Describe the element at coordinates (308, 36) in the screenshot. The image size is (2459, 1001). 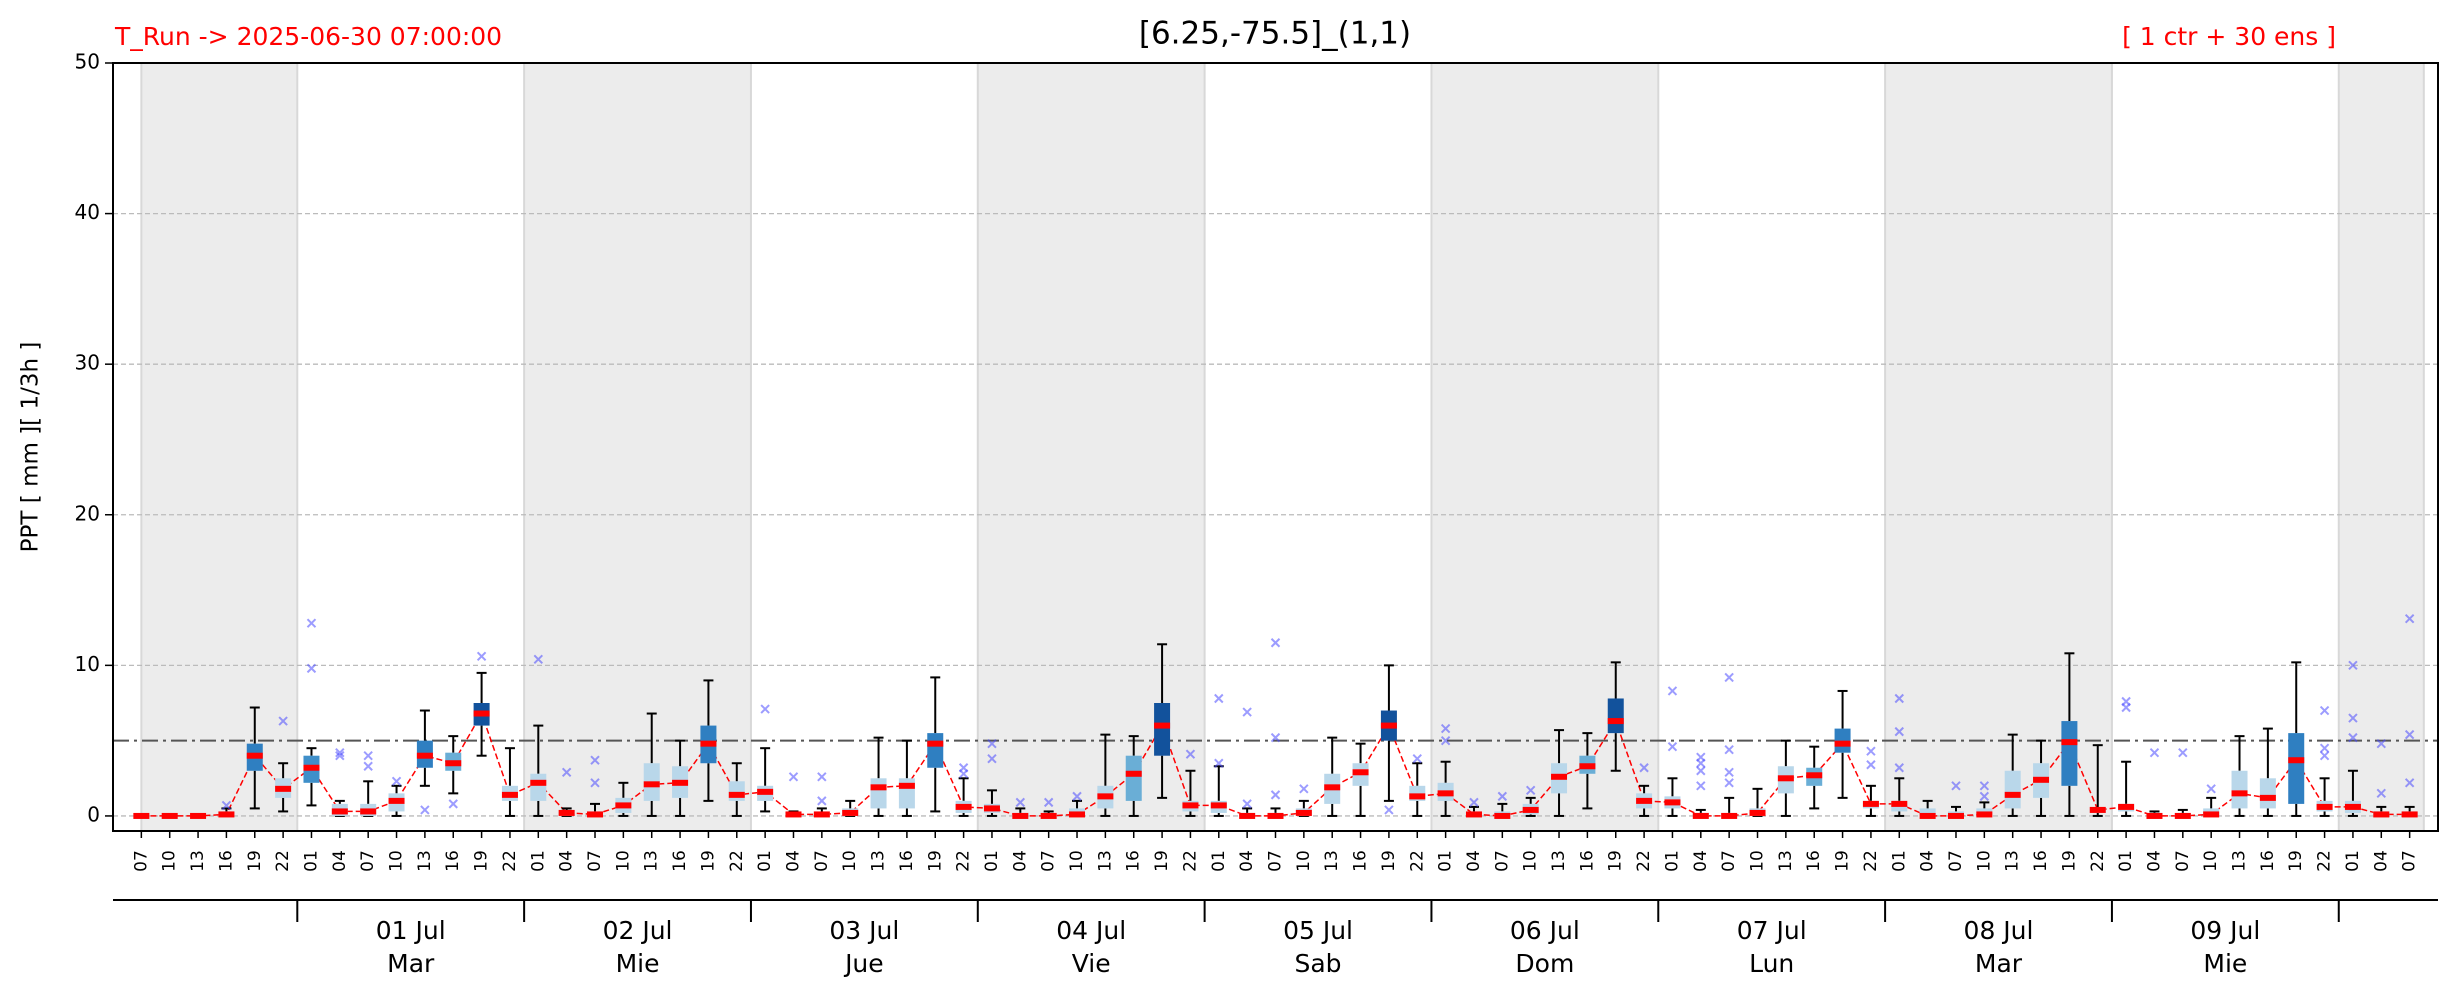
I see `run-label: T_Run -> 2025-06-30 07:00:00` at that location.